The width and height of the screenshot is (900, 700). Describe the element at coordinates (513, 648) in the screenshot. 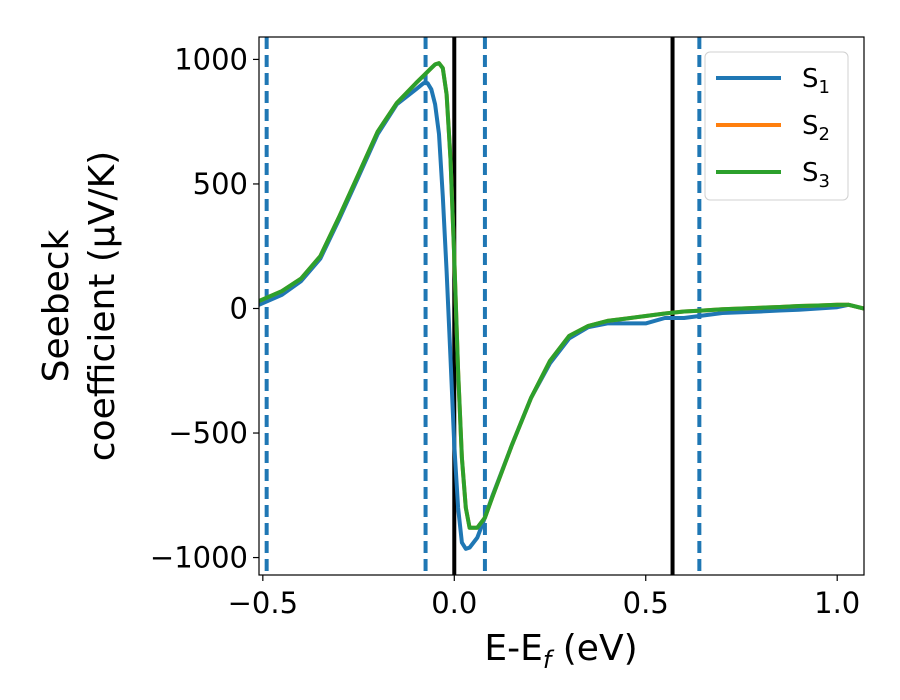

I see `x-axis-title-main: E-E` at that location.